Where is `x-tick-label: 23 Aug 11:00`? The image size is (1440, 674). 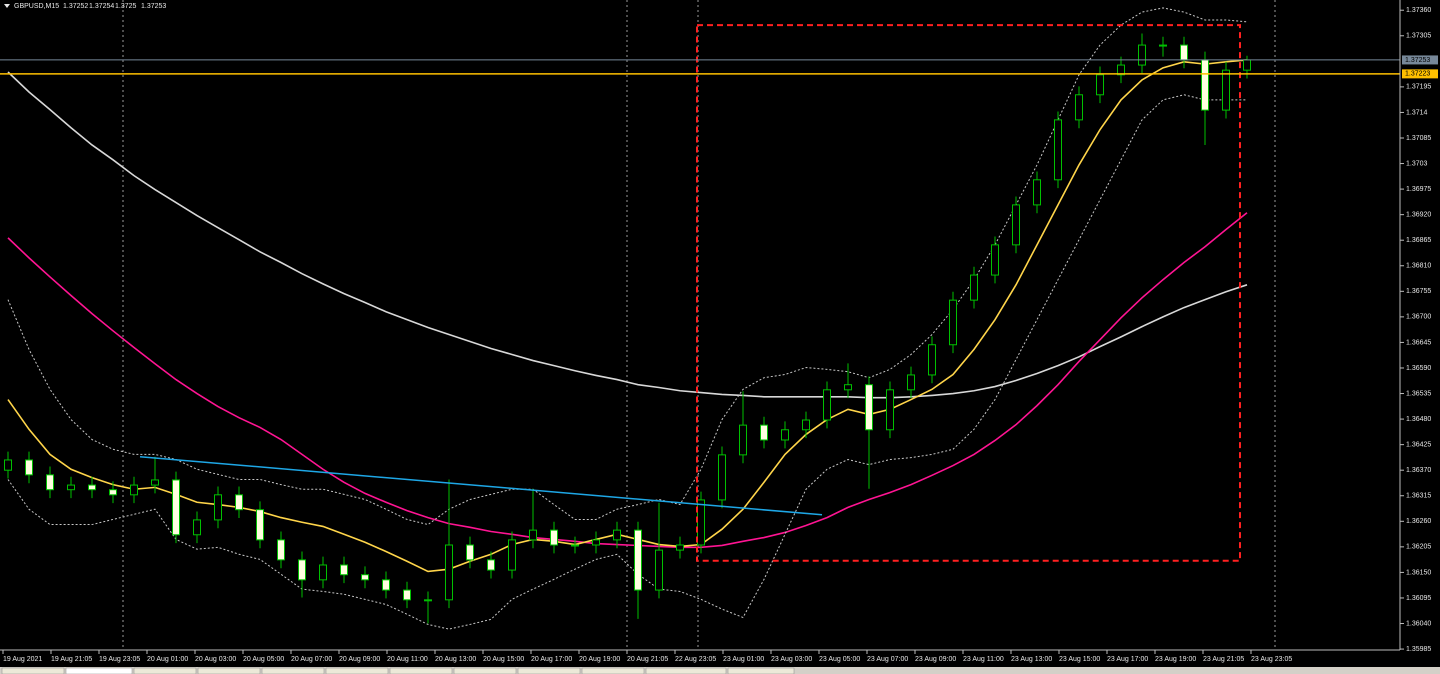
x-tick-label: 23 Aug 11:00 is located at coordinates (983, 659).